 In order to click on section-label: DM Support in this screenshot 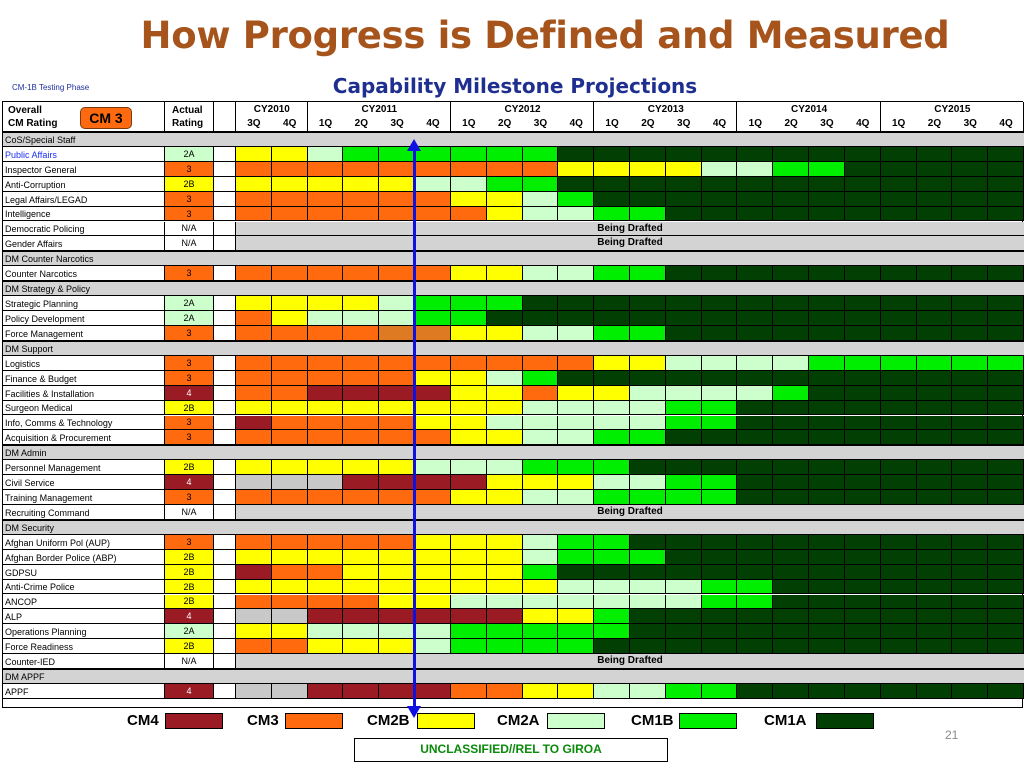, I will do `click(29, 348)`.